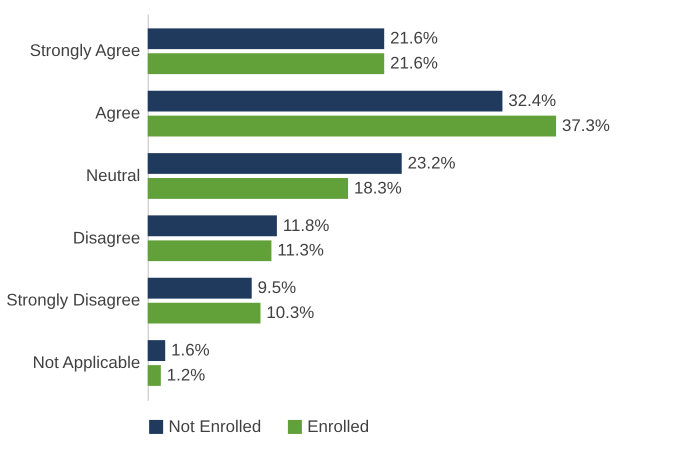 Image resolution: width=680 pixels, height=475 pixels. Describe the element at coordinates (85, 50) in the screenshot. I see `y-tick-label: Strongly Agree` at that location.